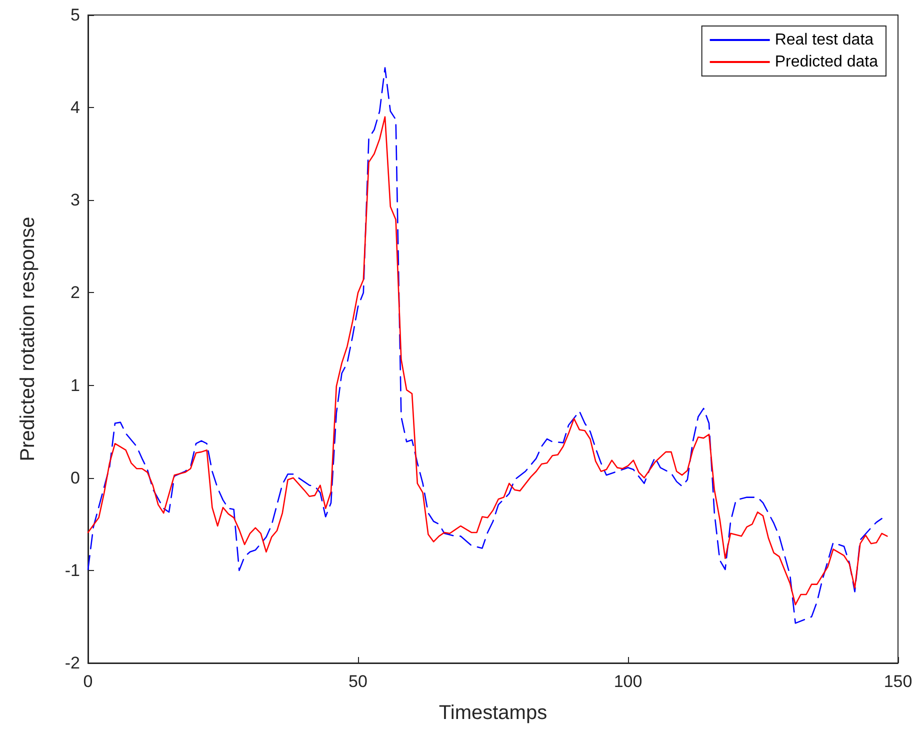  Describe the element at coordinates (28, 339) in the screenshot. I see `y-axis-title: Predicted rotation response` at that location.